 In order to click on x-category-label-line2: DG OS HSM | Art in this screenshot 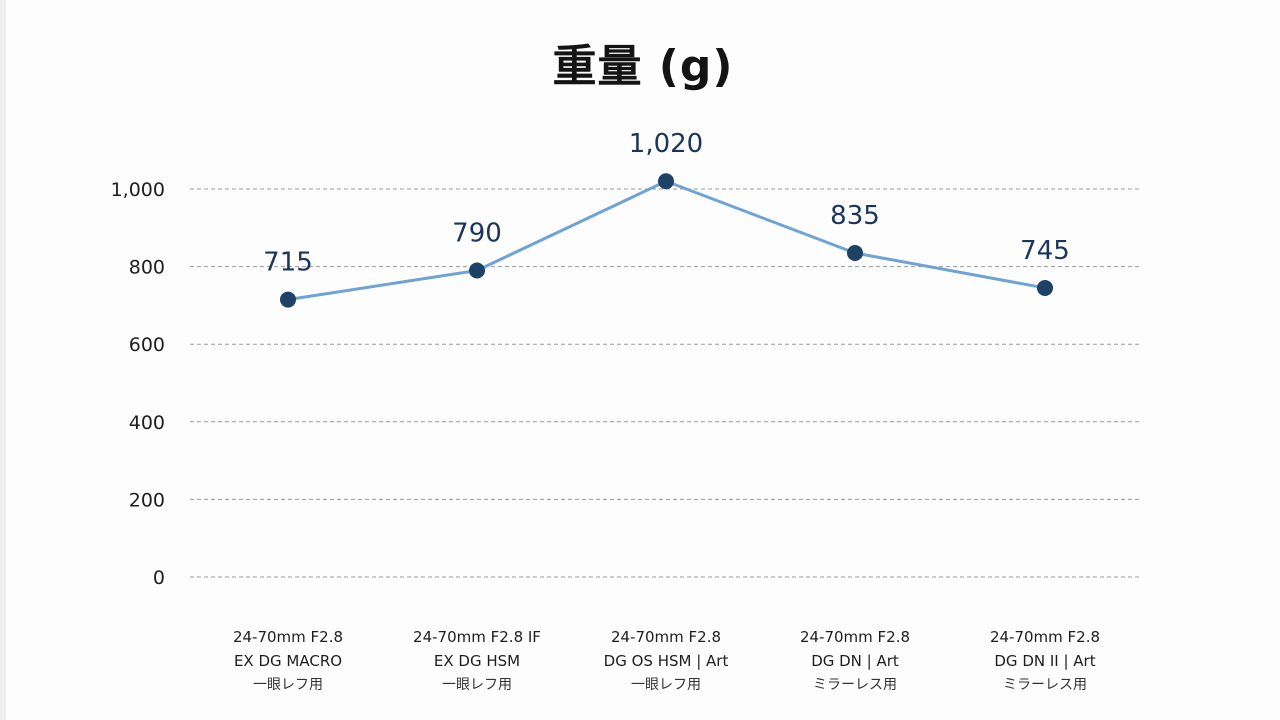, I will do `click(666, 661)`.